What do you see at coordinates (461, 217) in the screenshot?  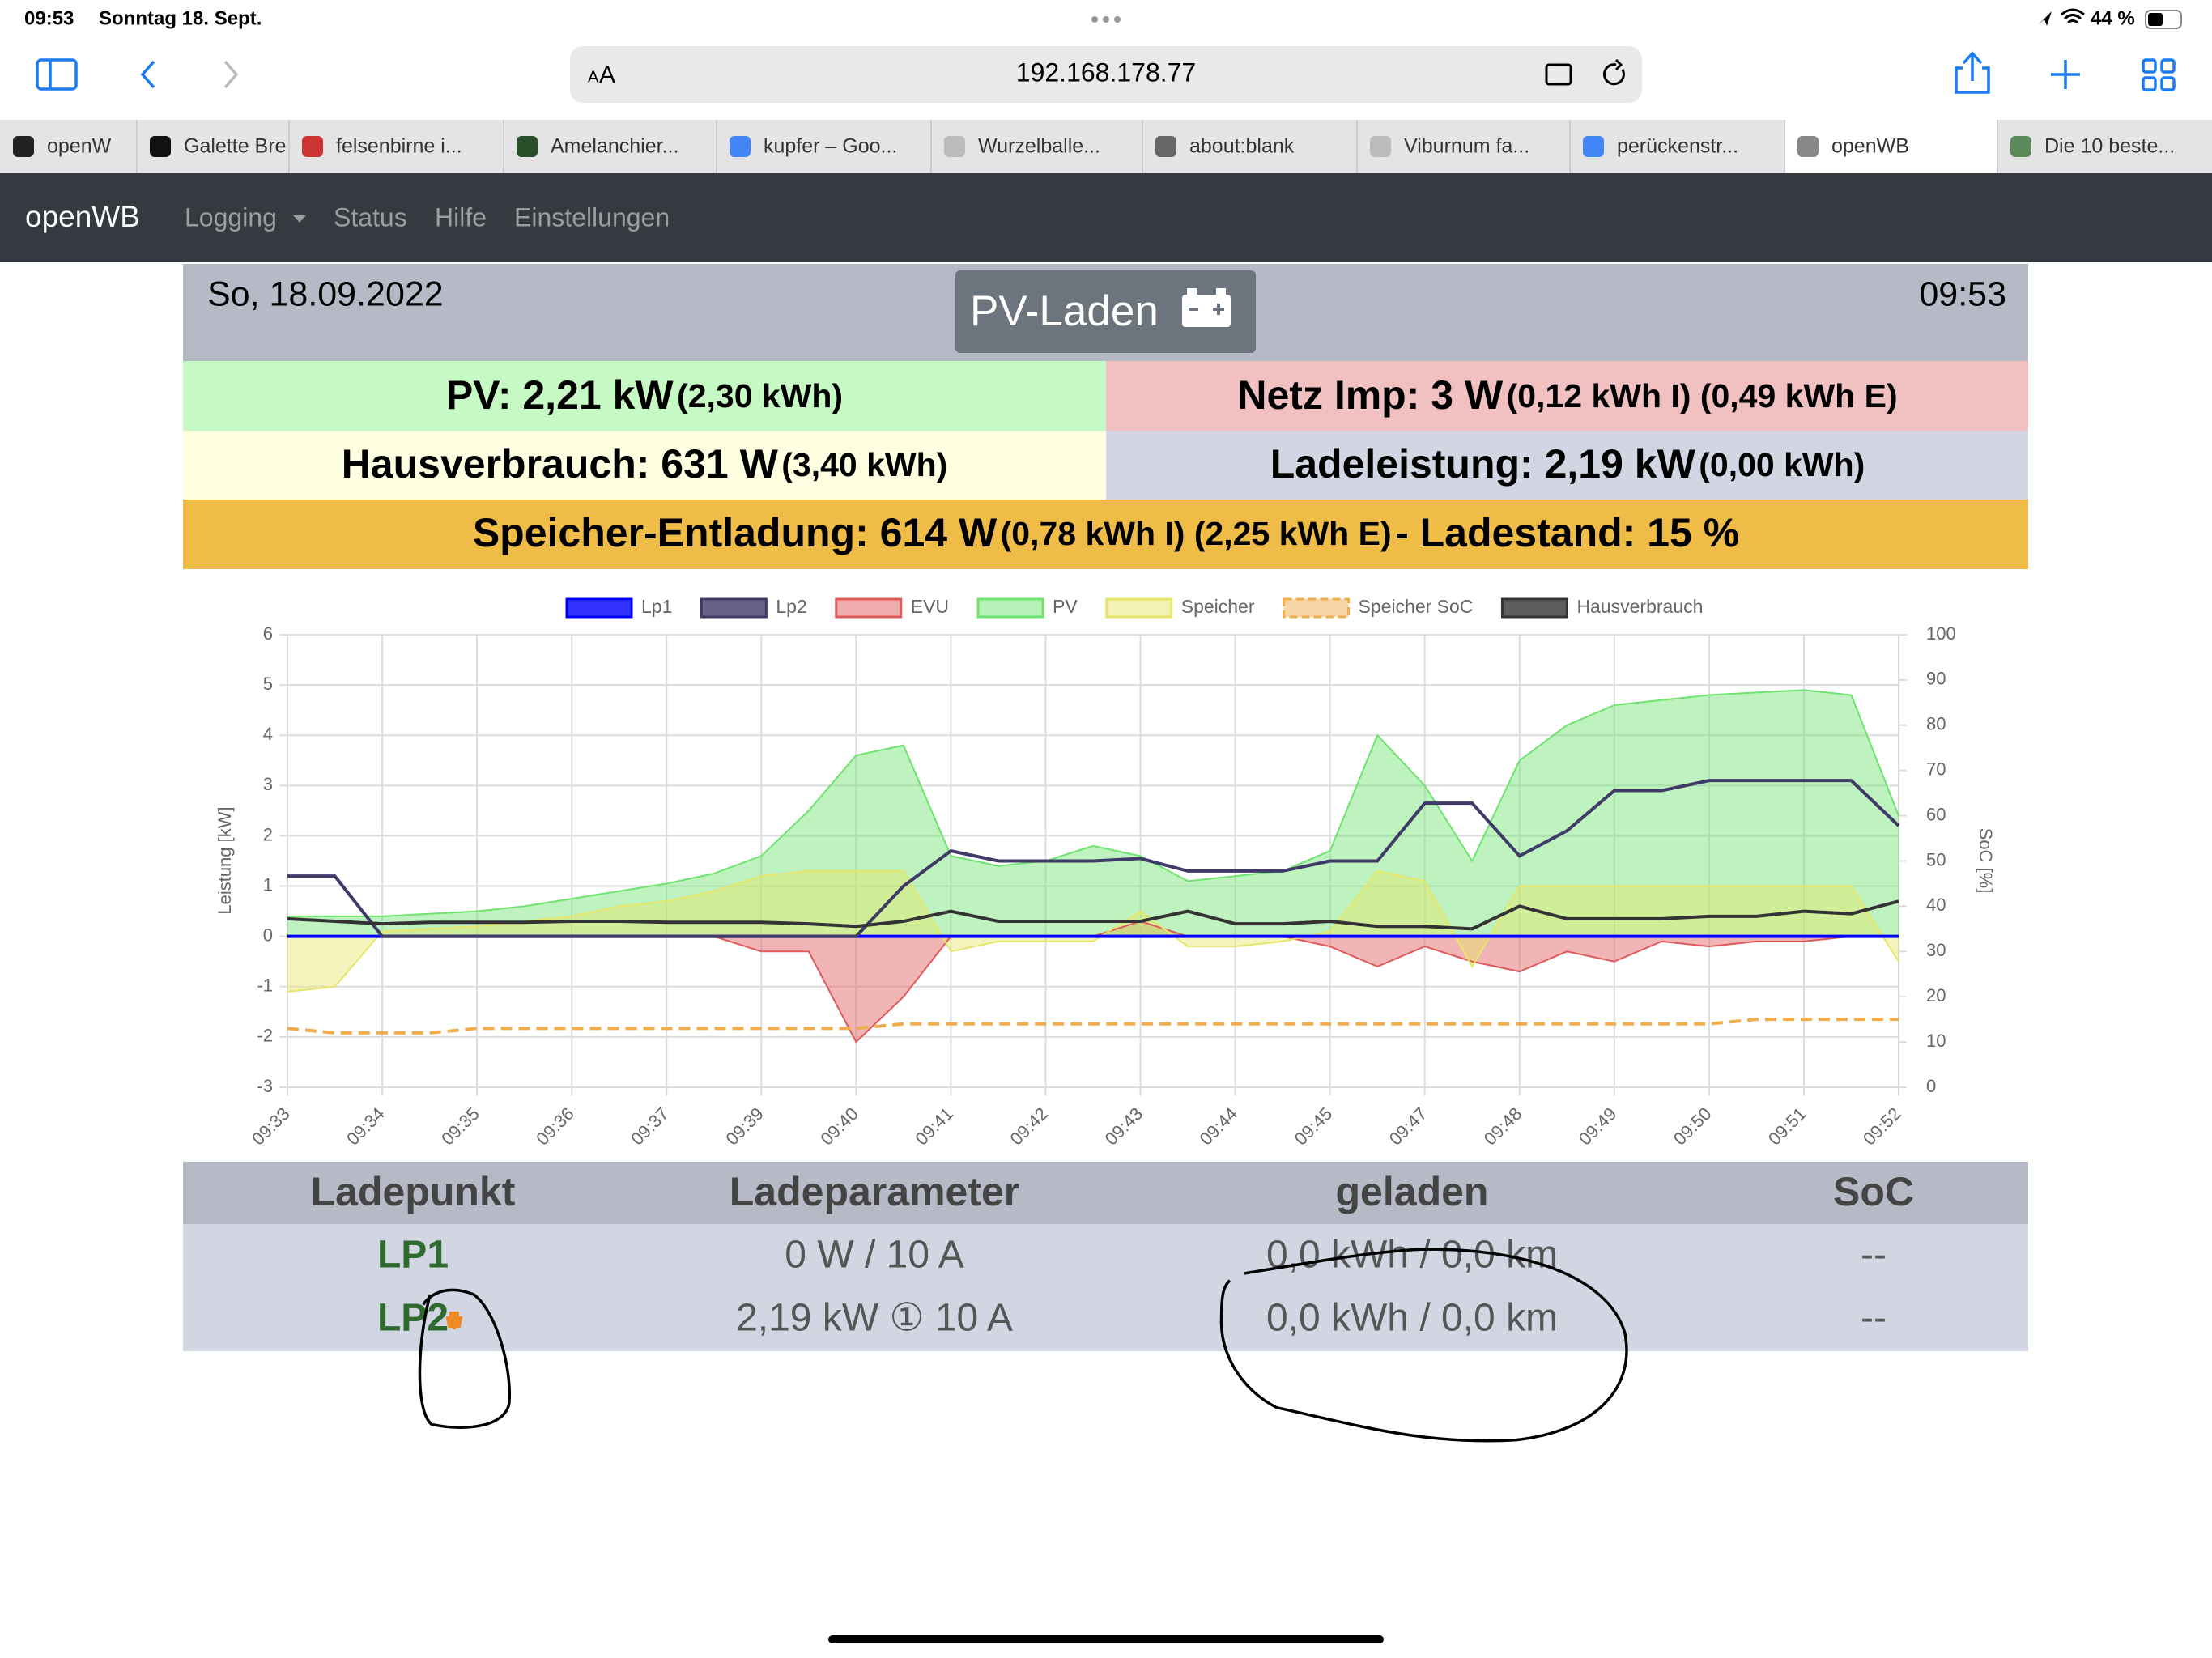 I see `nav-link: Hilfe` at bounding box center [461, 217].